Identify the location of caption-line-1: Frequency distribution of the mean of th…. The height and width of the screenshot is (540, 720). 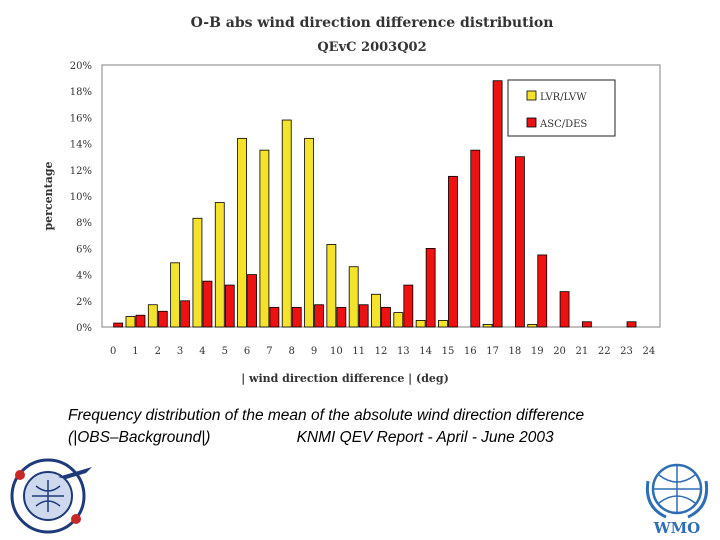
(326, 415).